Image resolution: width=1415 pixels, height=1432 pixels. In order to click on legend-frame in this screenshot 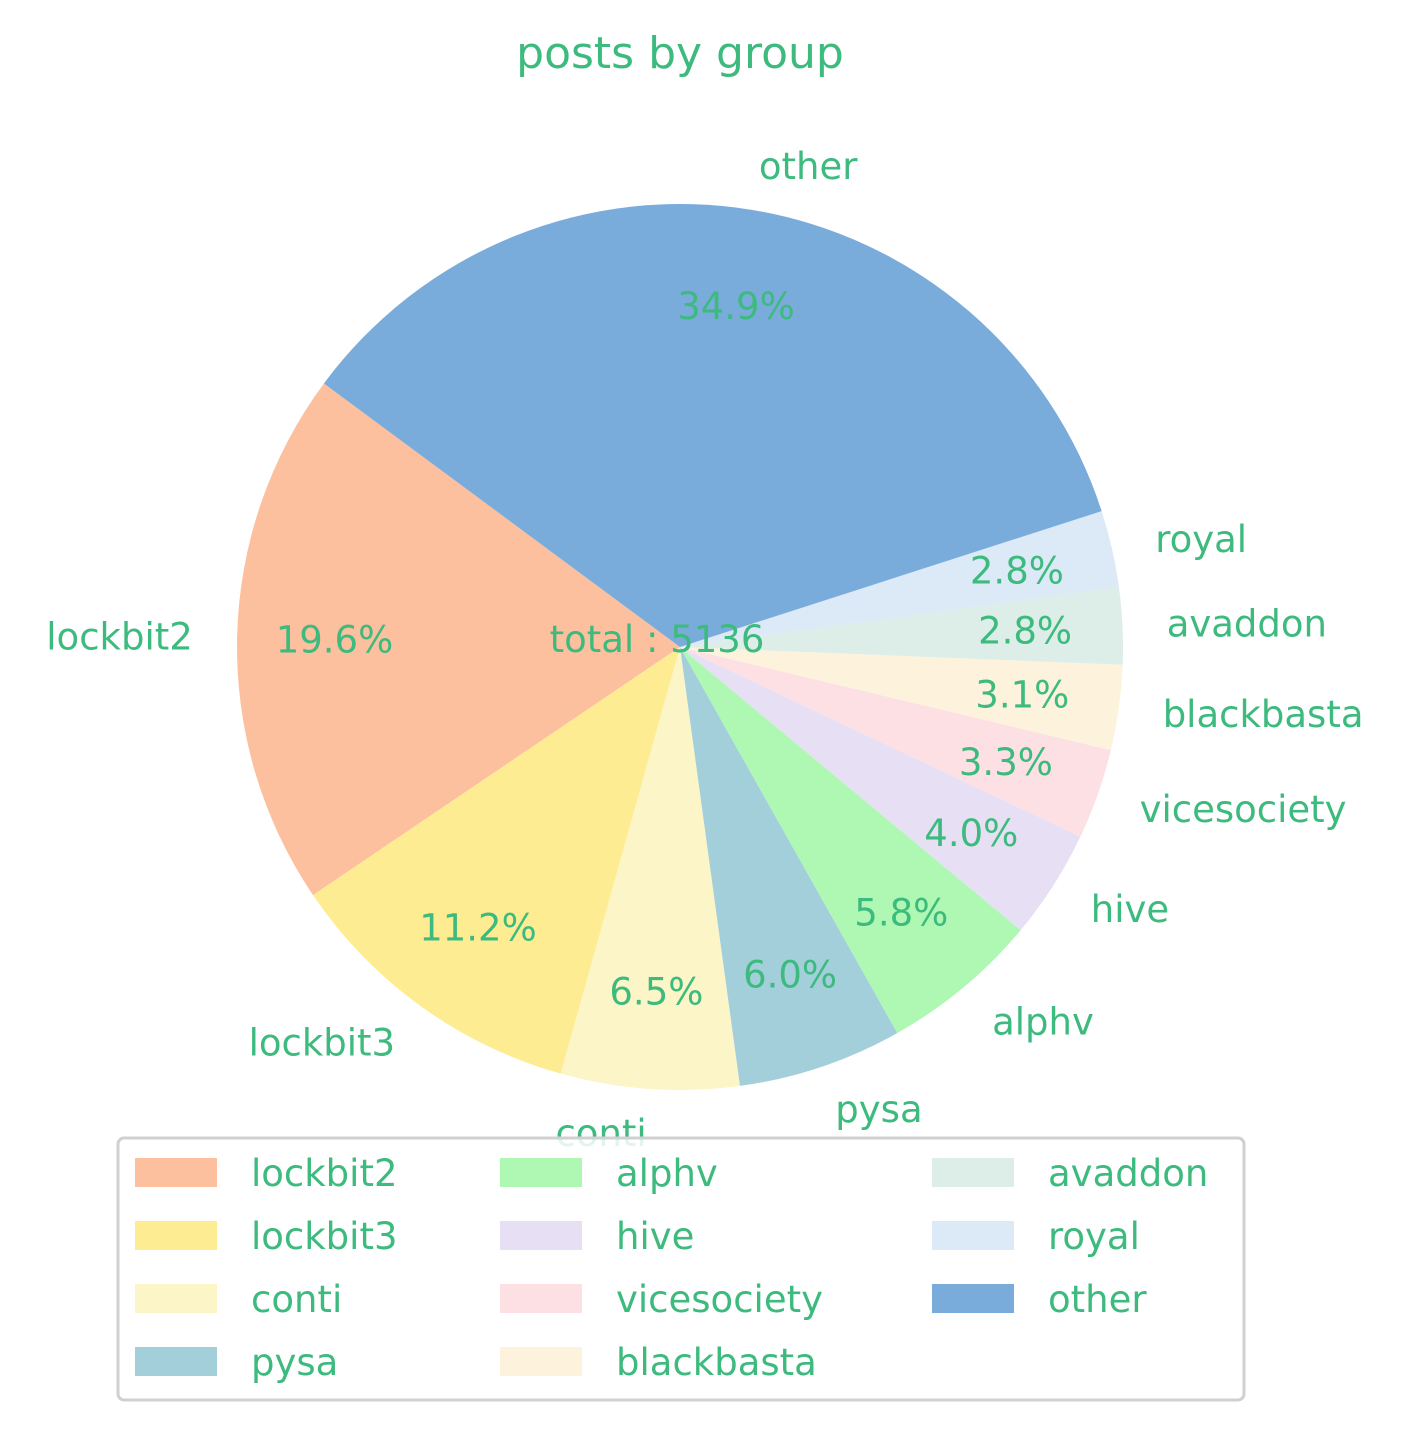, I will do `click(681, 1269)`.